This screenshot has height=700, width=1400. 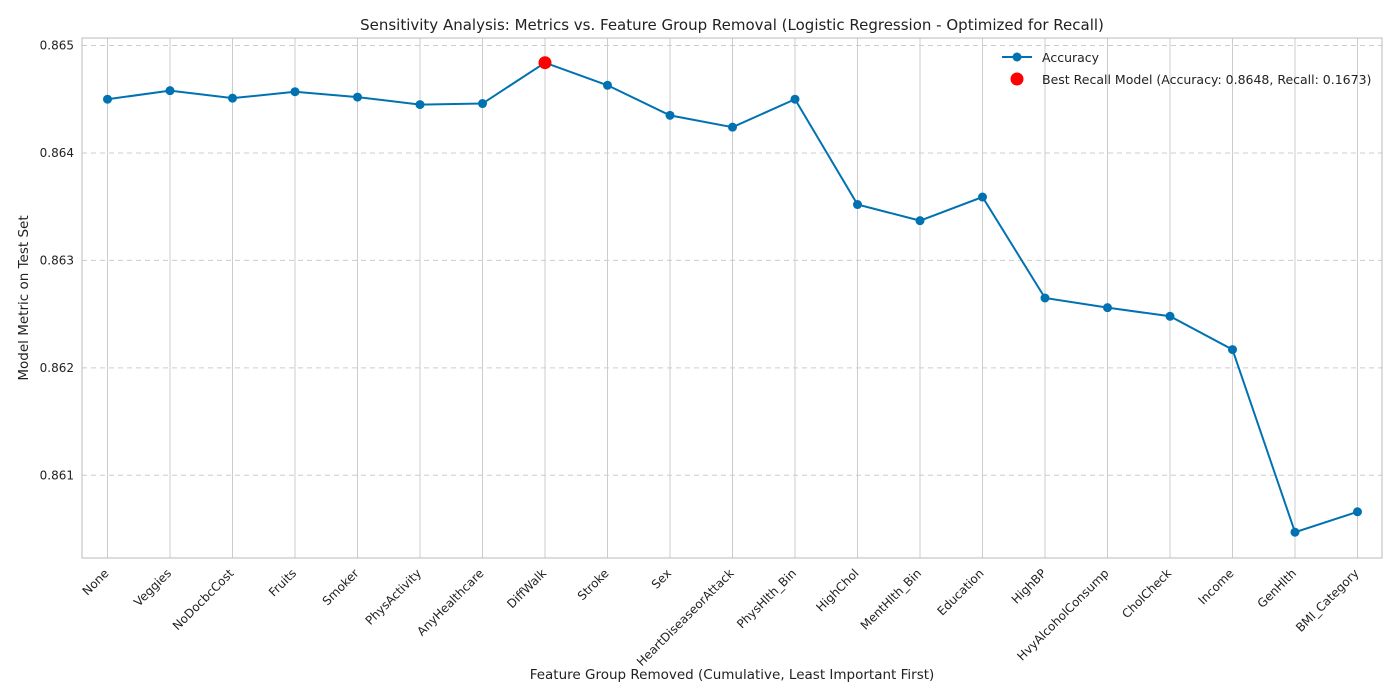 What do you see at coordinates (960, 592) in the screenshot?
I see `x-tick-label: Education` at bounding box center [960, 592].